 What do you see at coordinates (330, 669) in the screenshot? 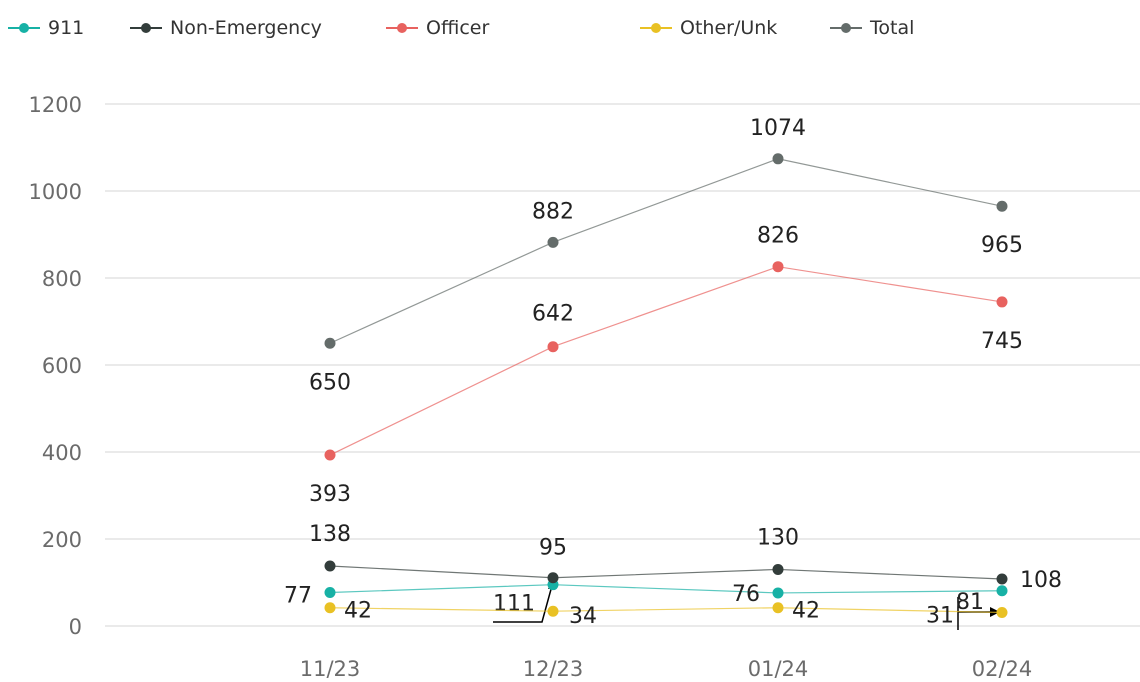
I see `x-tick-label: 11/23` at bounding box center [330, 669].